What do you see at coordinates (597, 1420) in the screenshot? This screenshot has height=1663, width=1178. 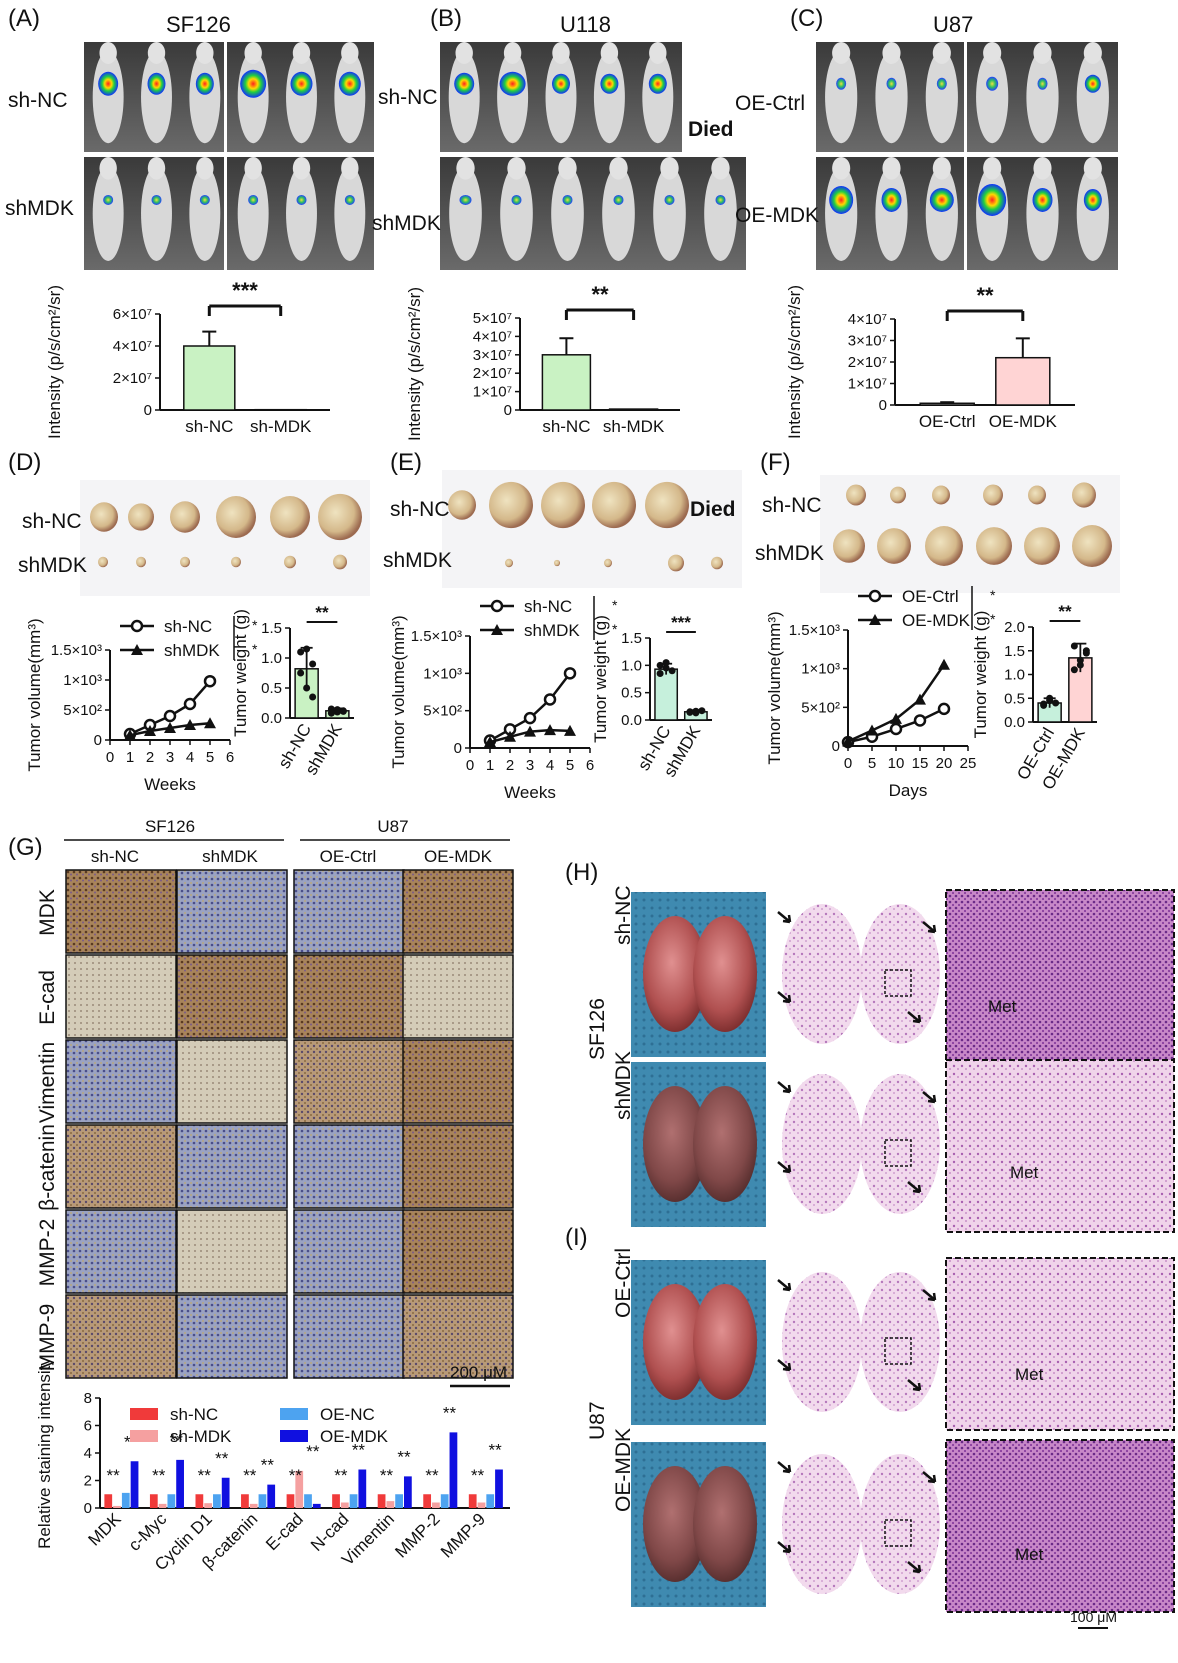 I see `panel-i-group: U87` at bounding box center [597, 1420].